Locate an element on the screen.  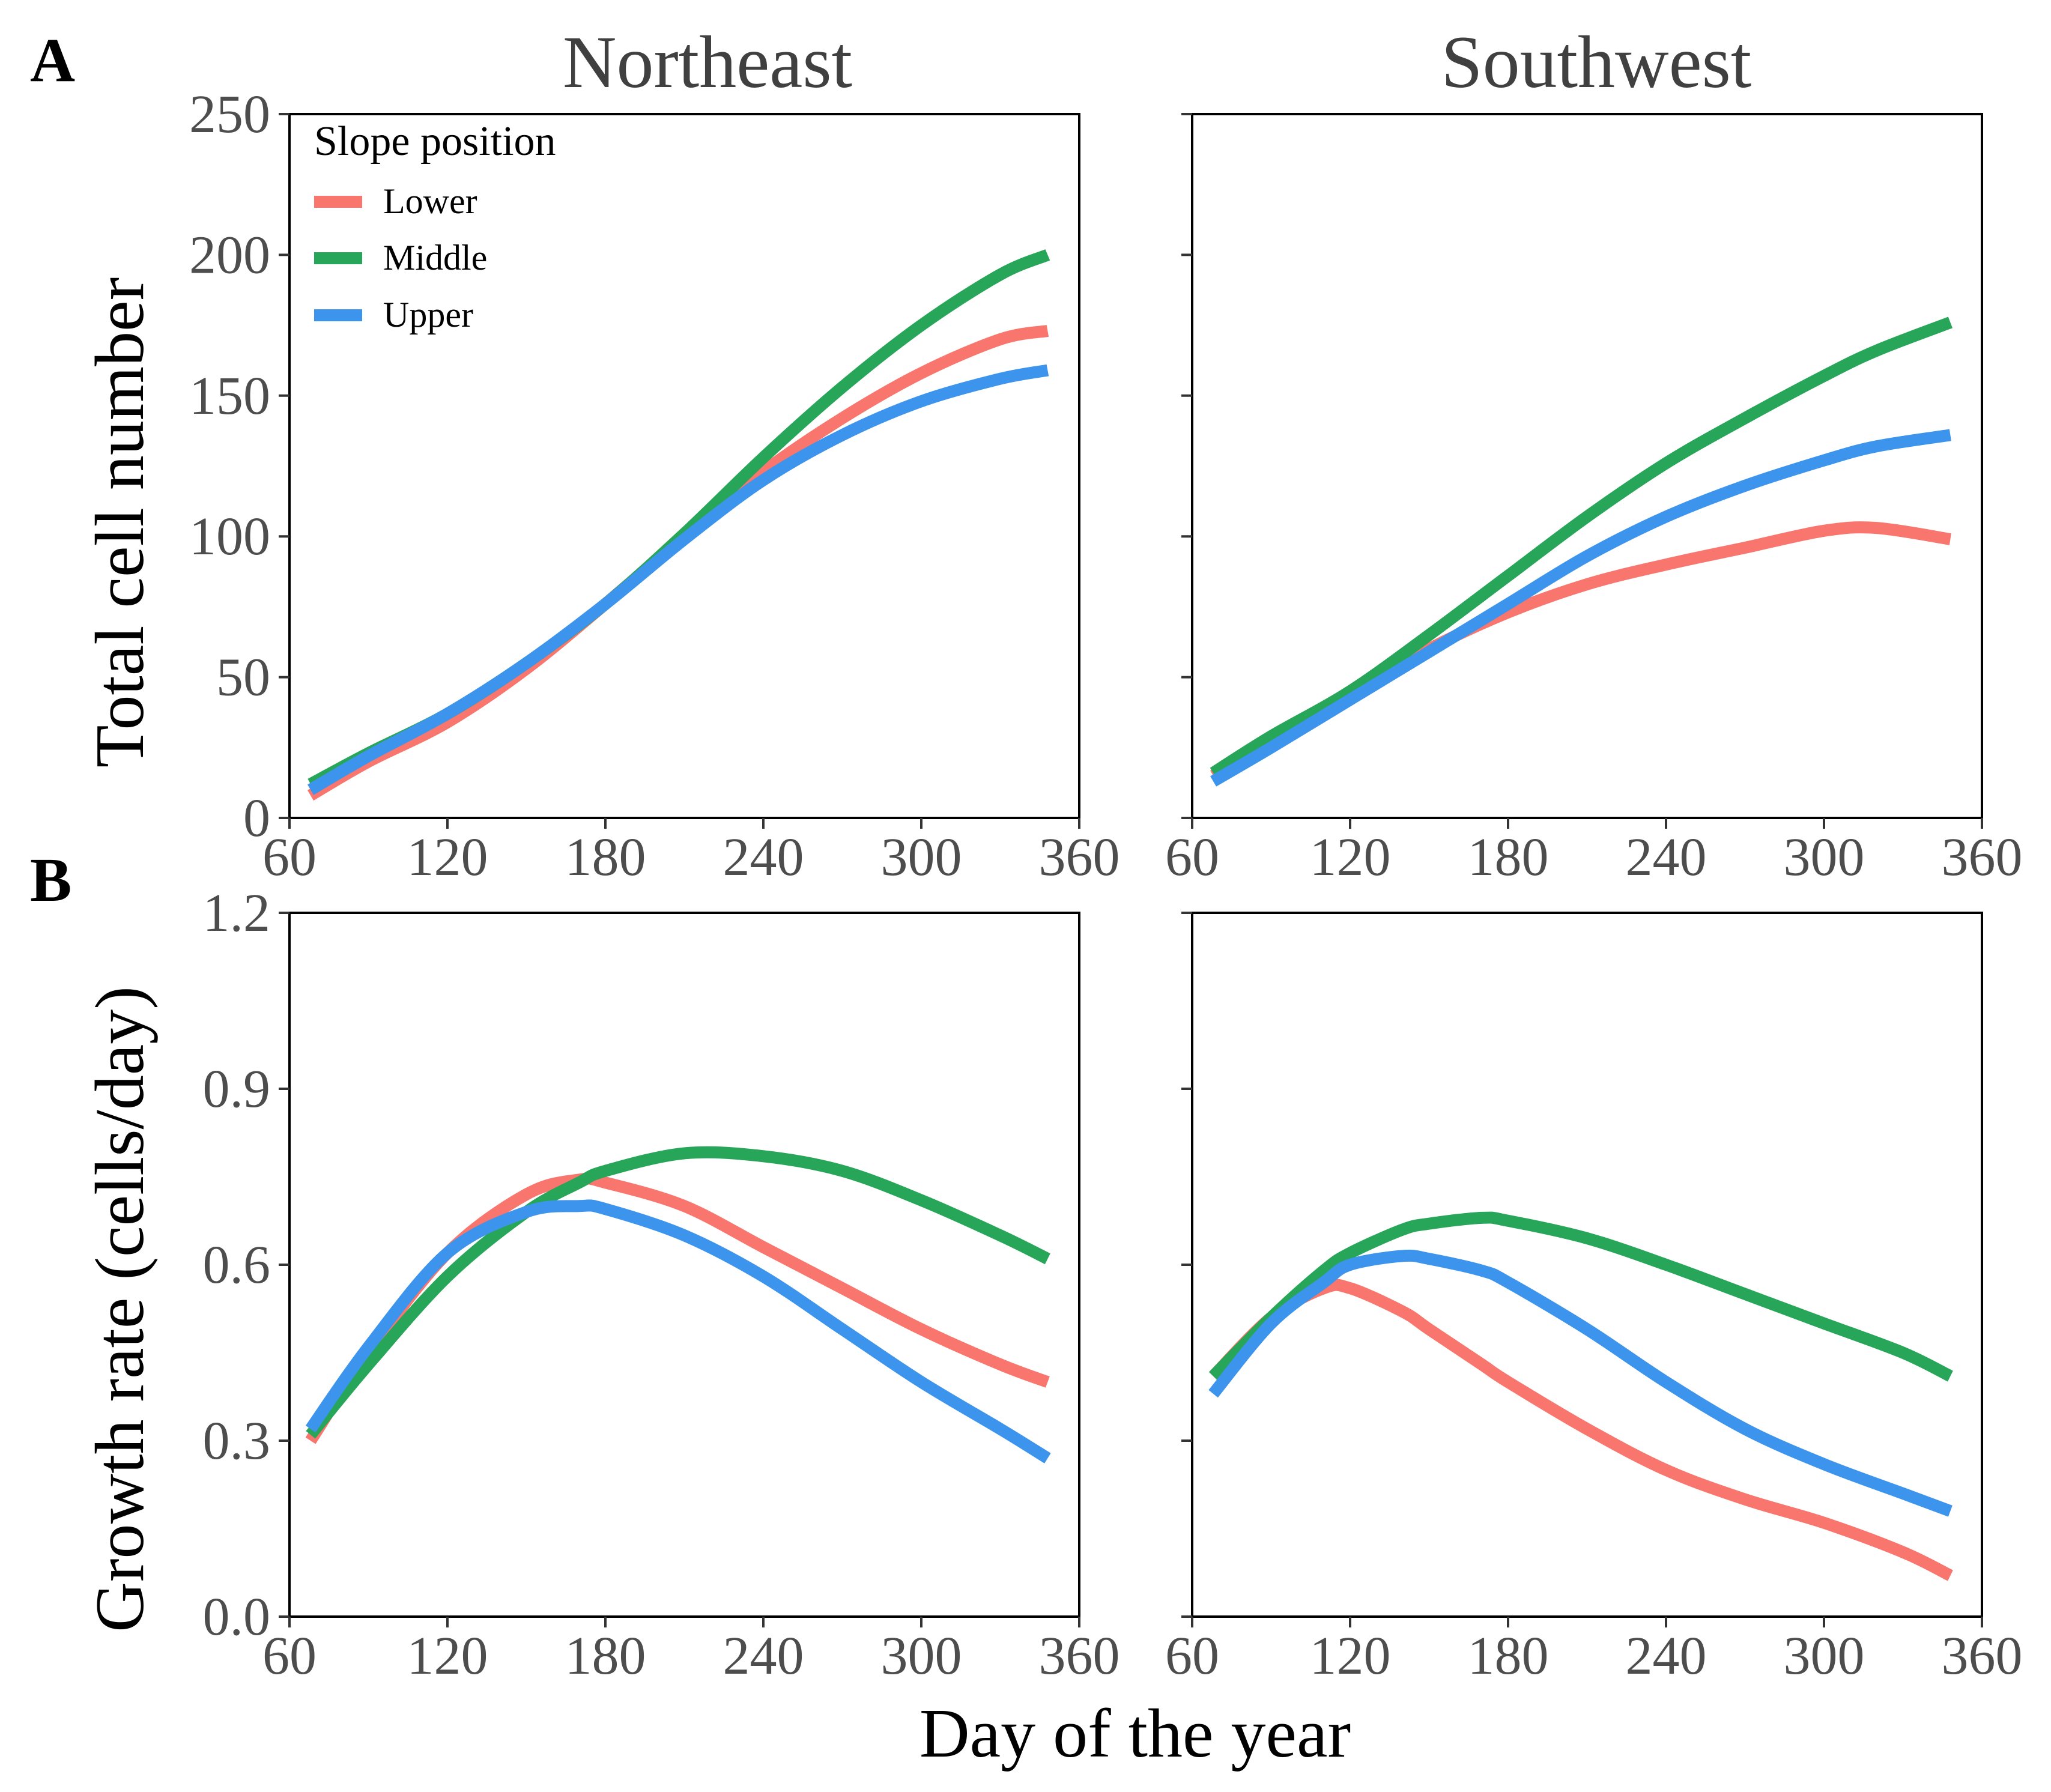
y-tick-label: 100 is located at coordinates (229, 536).